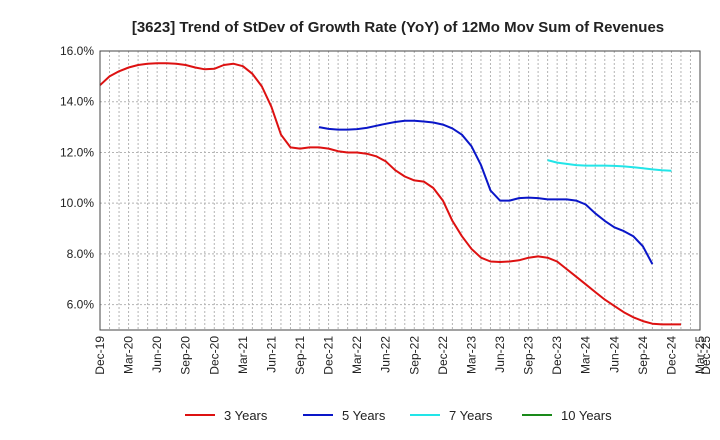 The width and height of the screenshot is (720, 440). Describe the element at coordinates (443, 355) in the screenshot. I see `x-tick-label: Dec-22` at that location.